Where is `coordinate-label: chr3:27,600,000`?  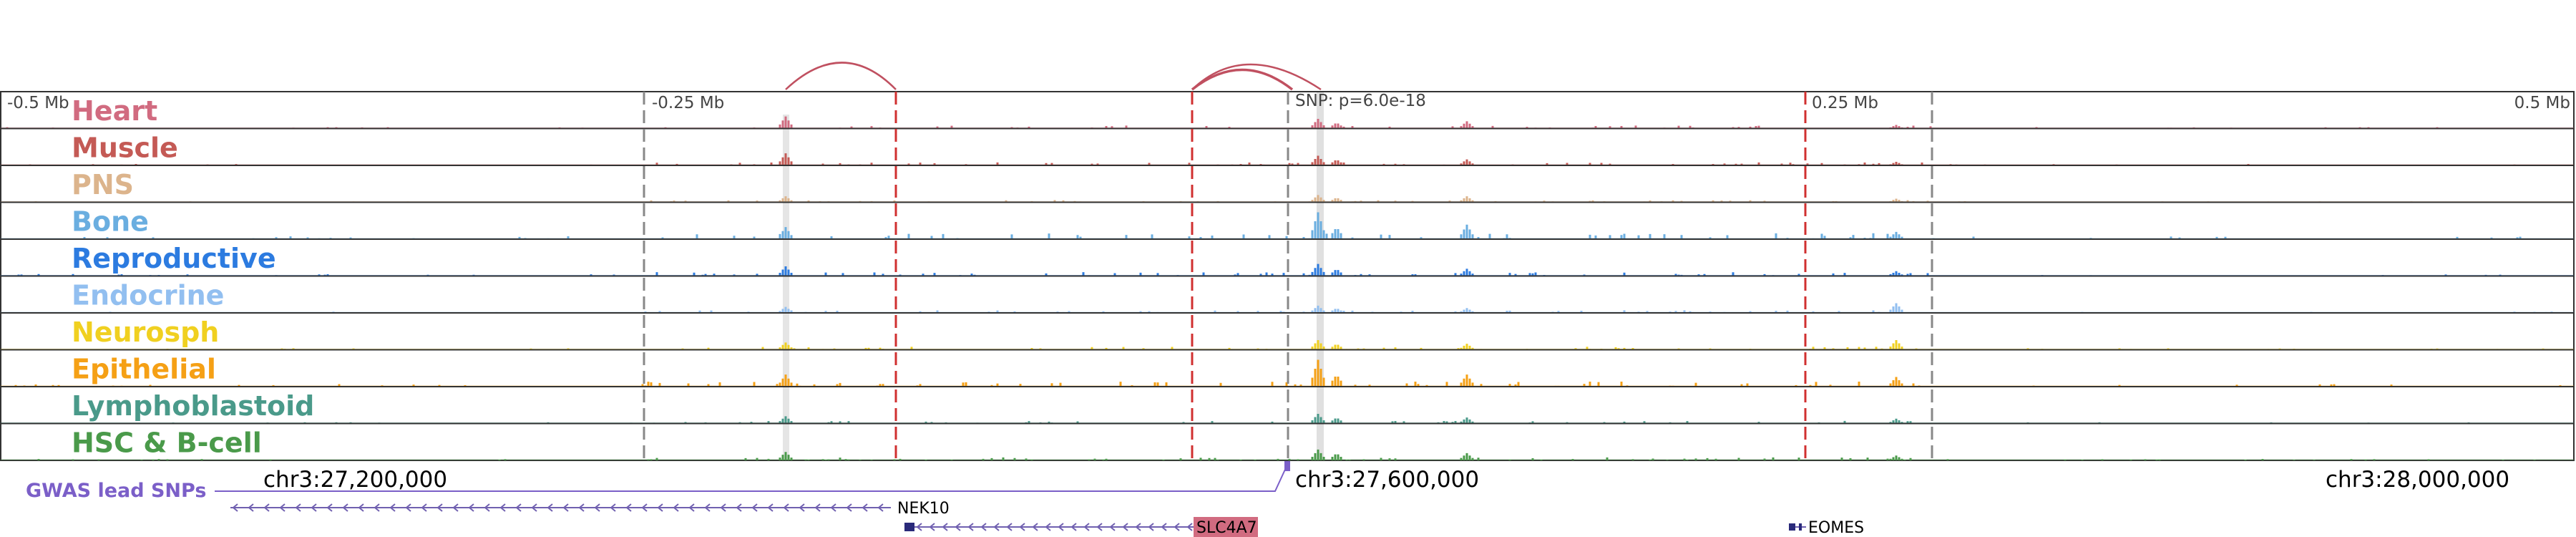
coordinate-label: chr3:27,600,000 is located at coordinates (1387, 480).